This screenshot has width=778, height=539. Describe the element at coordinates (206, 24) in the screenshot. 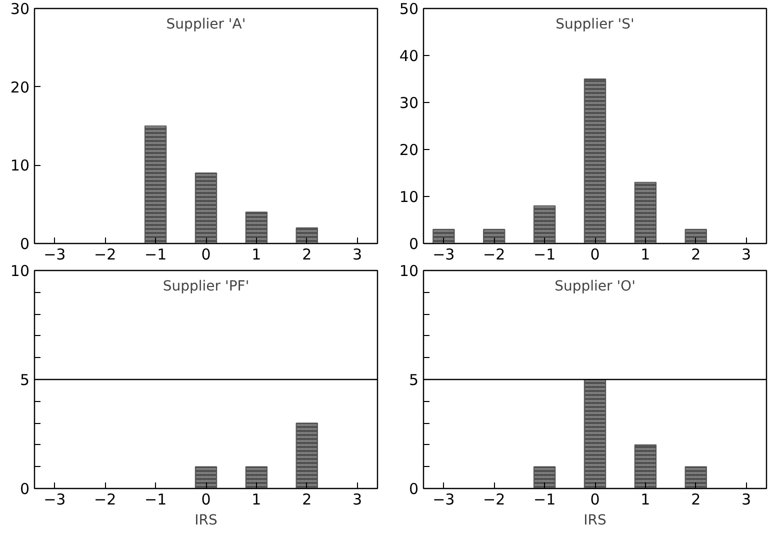

I see `text: Supplier 'A'` at that location.